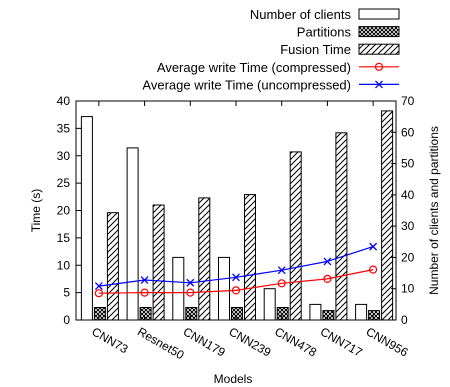  What do you see at coordinates (328, 315) in the screenshot?
I see `bar-partitions-cnn717` at bounding box center [328, 315].